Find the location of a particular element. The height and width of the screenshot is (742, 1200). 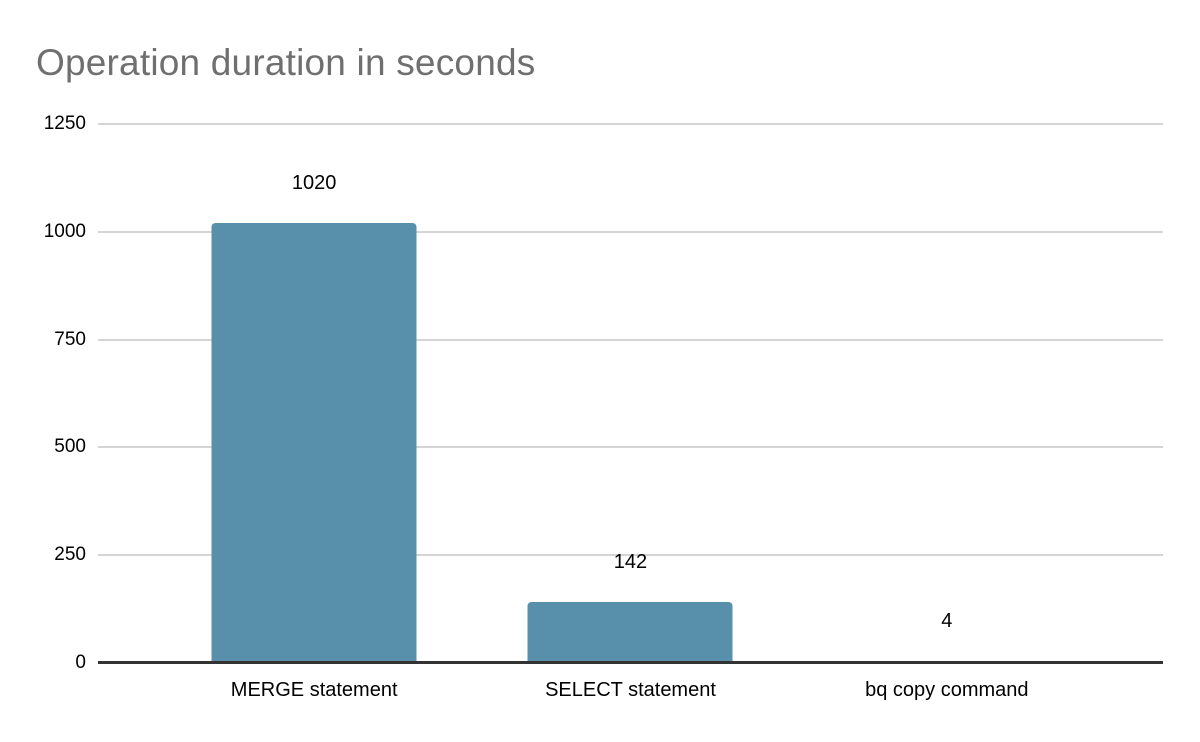

category-label-2: SELECT statement is located at coordinates (630, 690).